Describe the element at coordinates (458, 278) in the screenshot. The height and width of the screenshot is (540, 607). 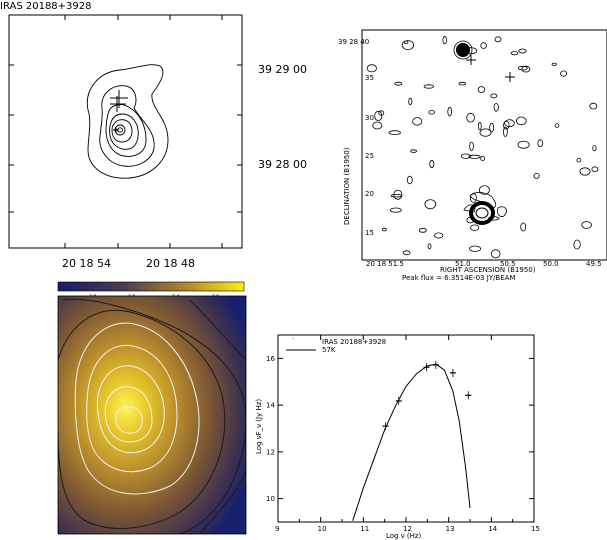
I see `panel-b-peak-flux: Peak flux = 6.3514E-03 JY/BEAM` at that location.